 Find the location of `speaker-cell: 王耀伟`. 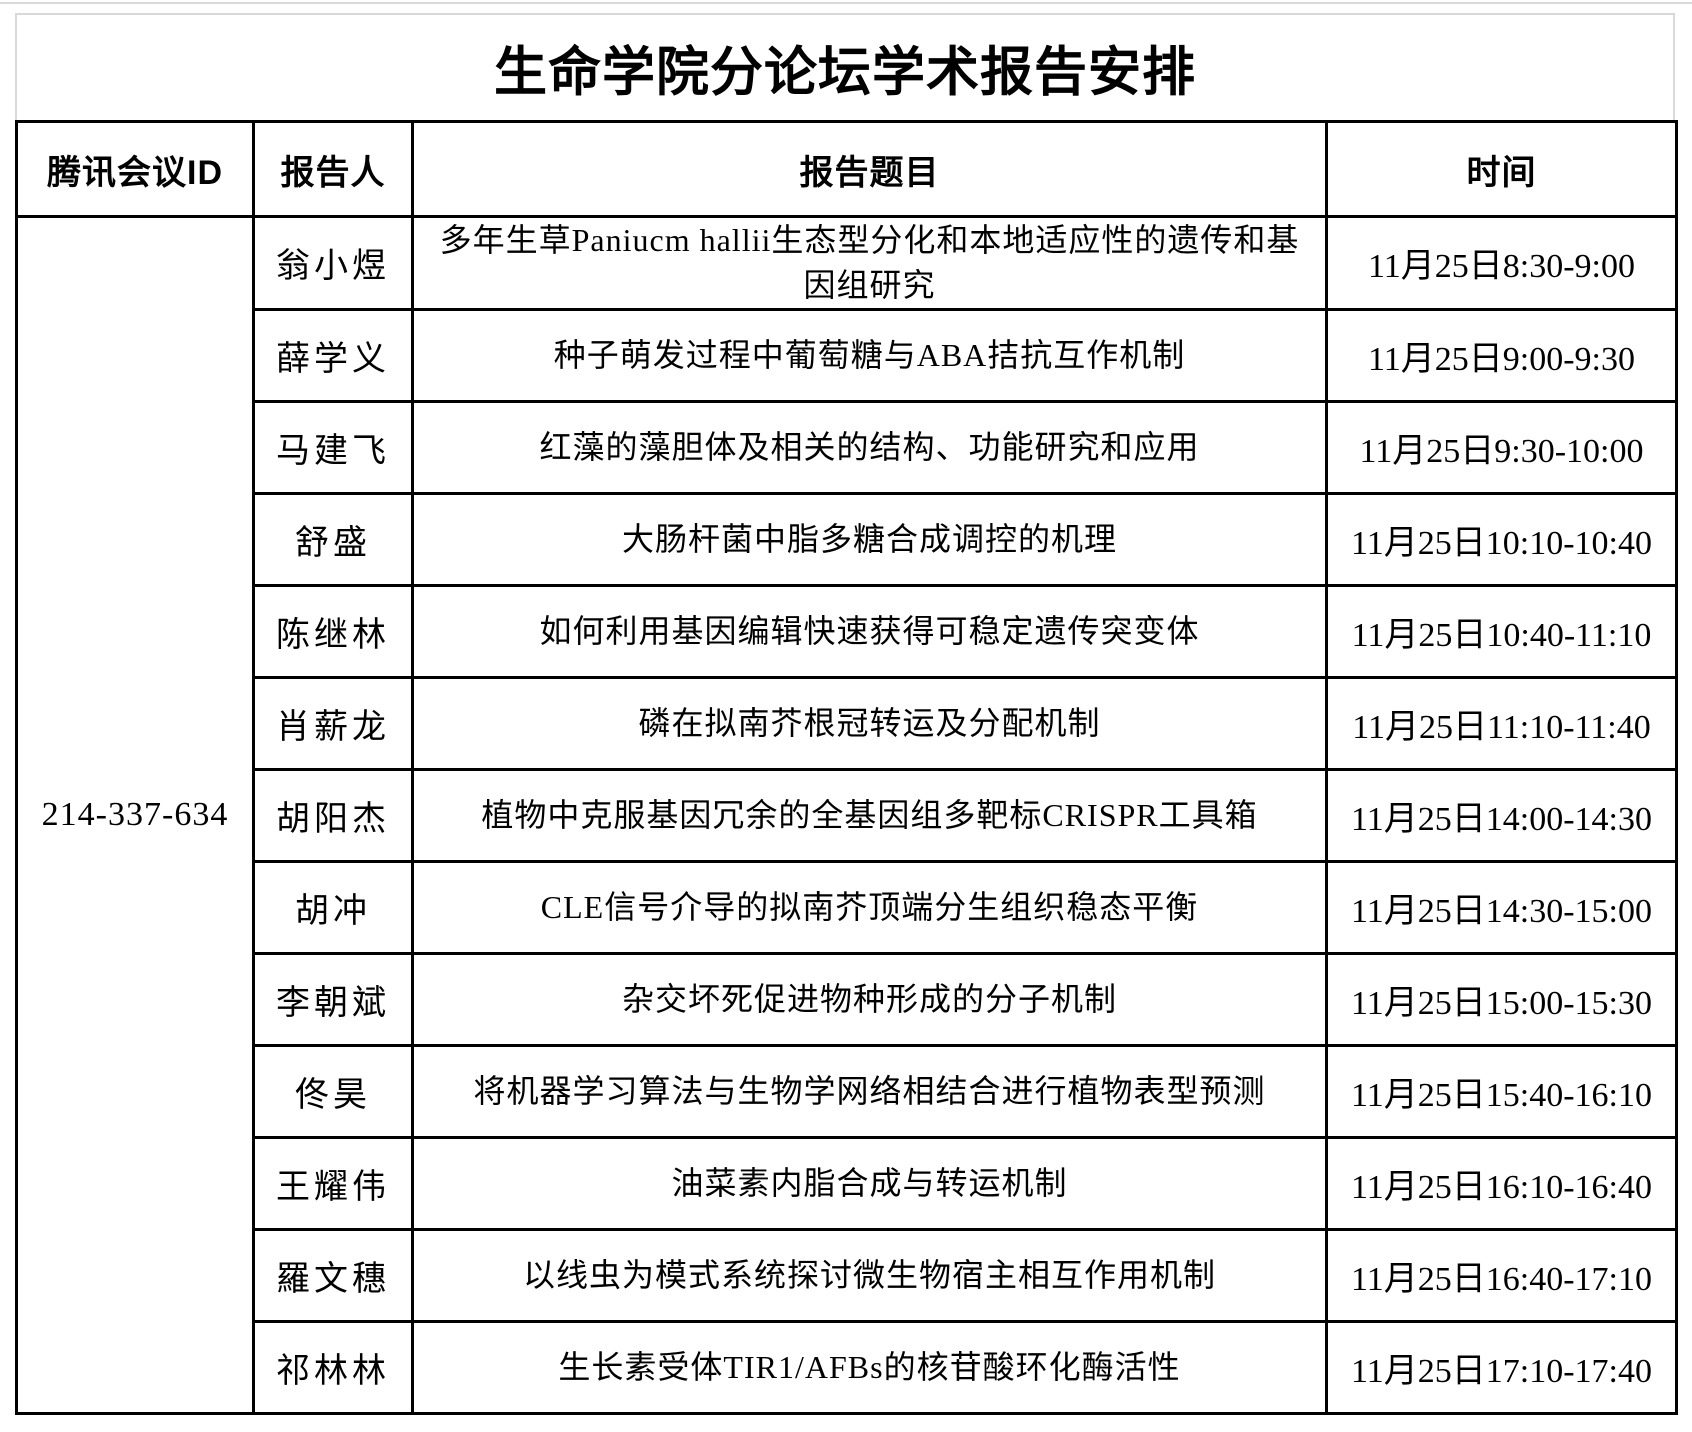

speaker-cell: 王耀伟 is located at coordinates (333, 1183).